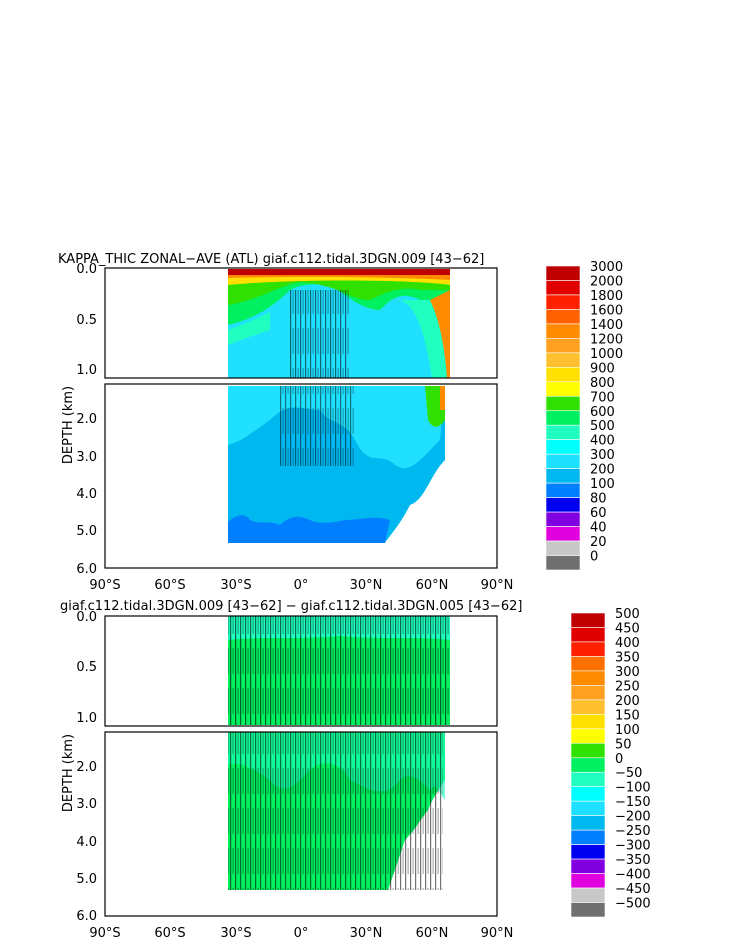  Describe the element at coordinates (339, 670) in the screenshot. I see `field-bottom-upper` at that location.